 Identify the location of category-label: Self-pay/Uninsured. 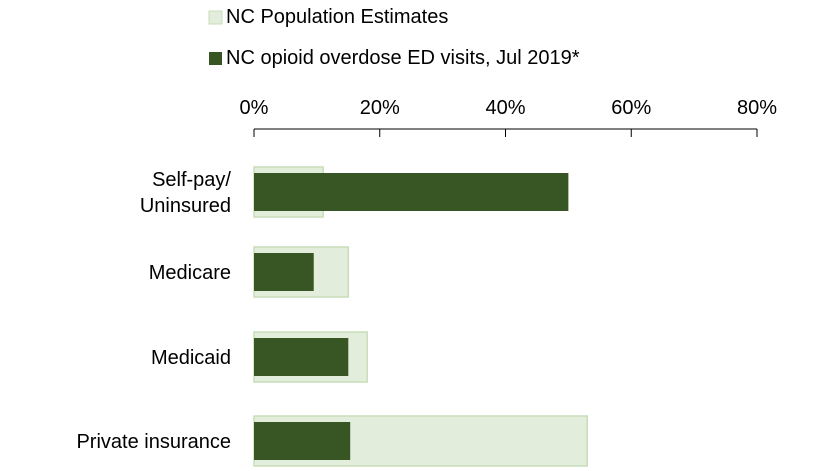
(186, 193).